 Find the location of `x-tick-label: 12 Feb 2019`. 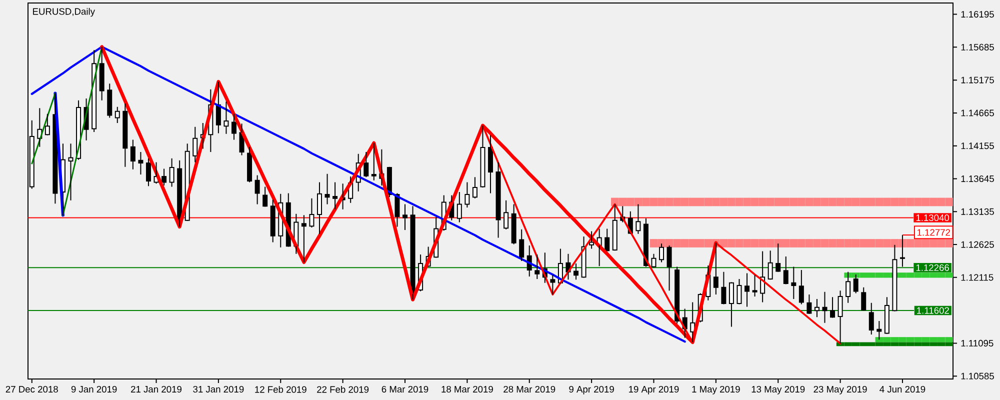

x-tick-label: 12 Feb 2019 is located at coordinates (280, 389).